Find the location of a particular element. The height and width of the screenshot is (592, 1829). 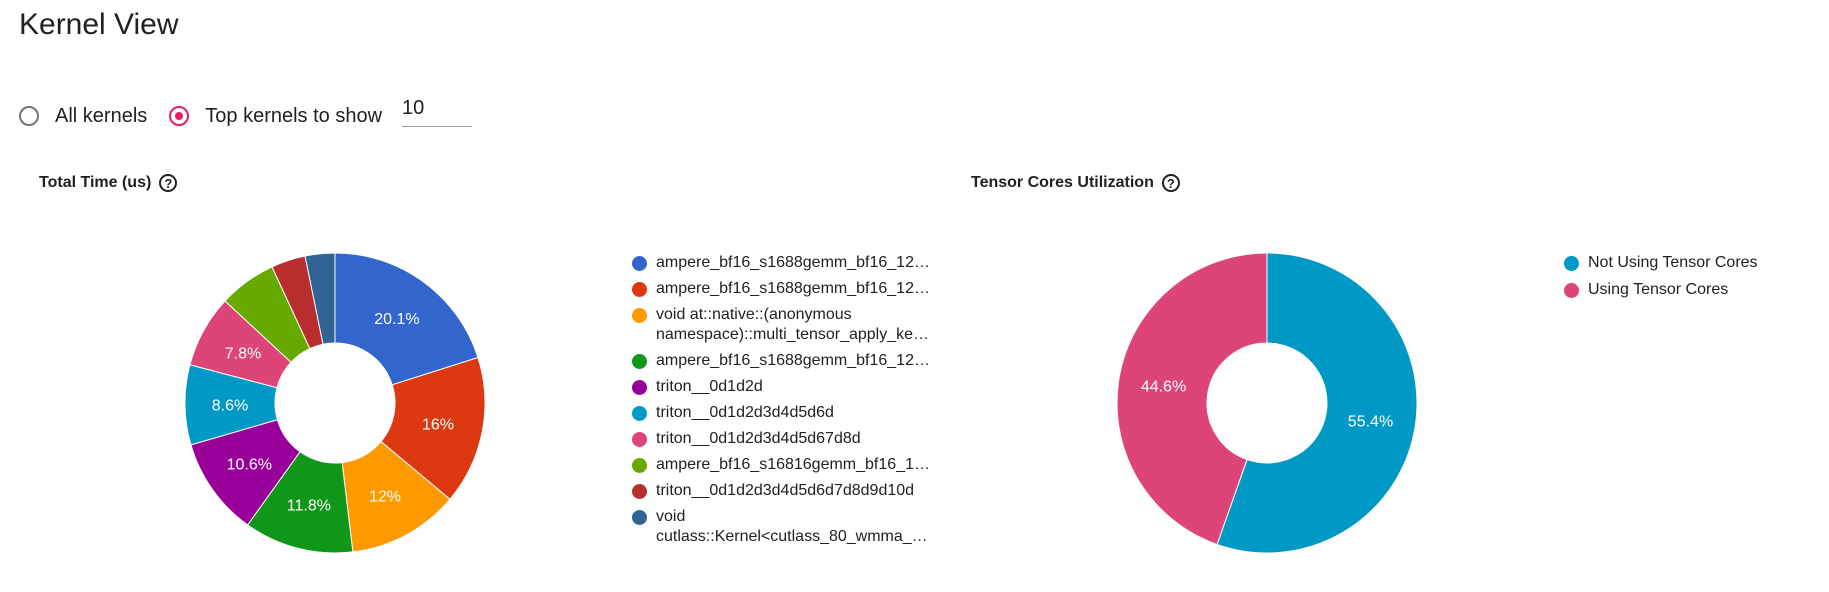

legend-item: triton__0d1d2d3d4d5d6d is located at coordinates (789, 413).